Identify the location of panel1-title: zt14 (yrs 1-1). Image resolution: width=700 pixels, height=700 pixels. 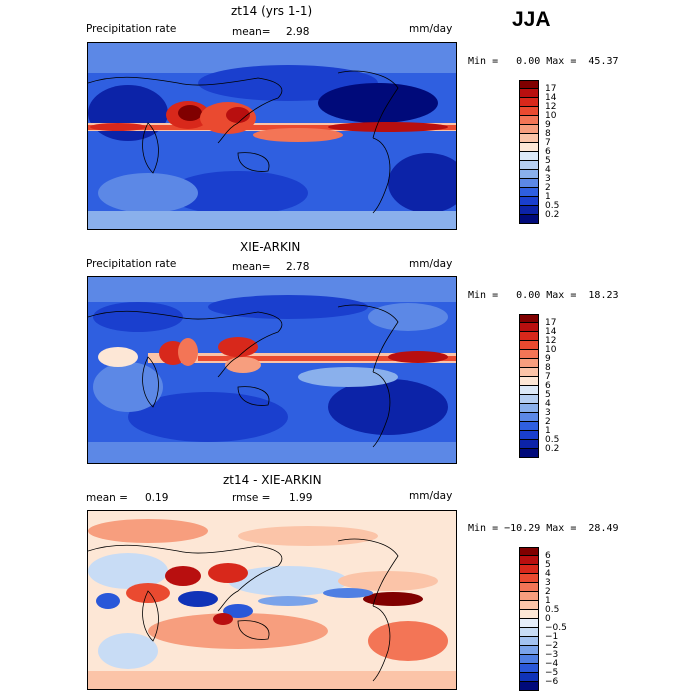
(272, 11).